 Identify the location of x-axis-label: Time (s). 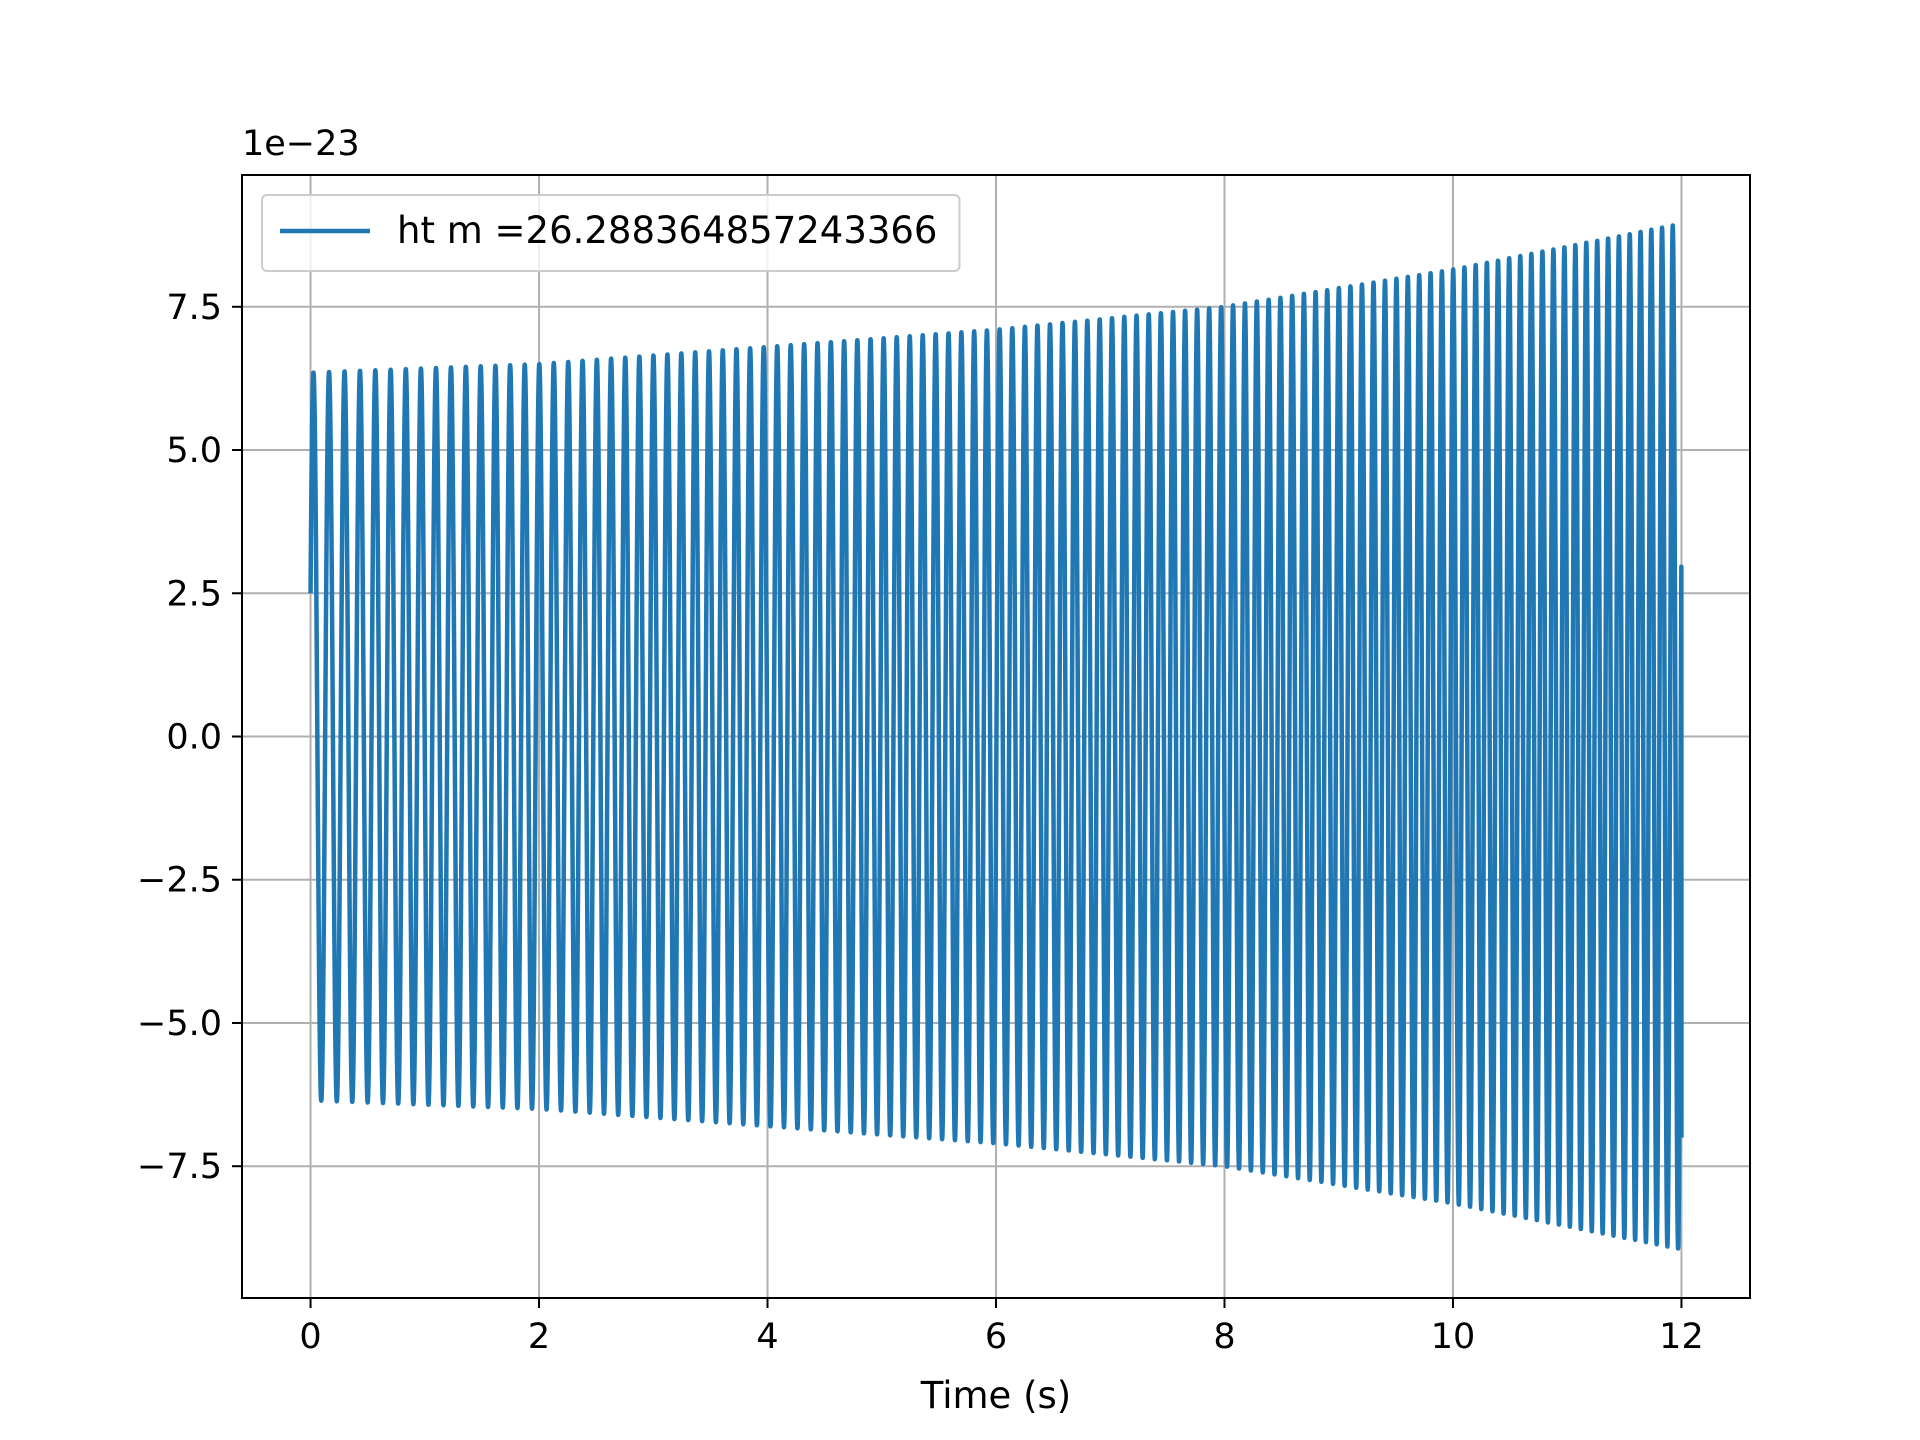
(995, 1395).